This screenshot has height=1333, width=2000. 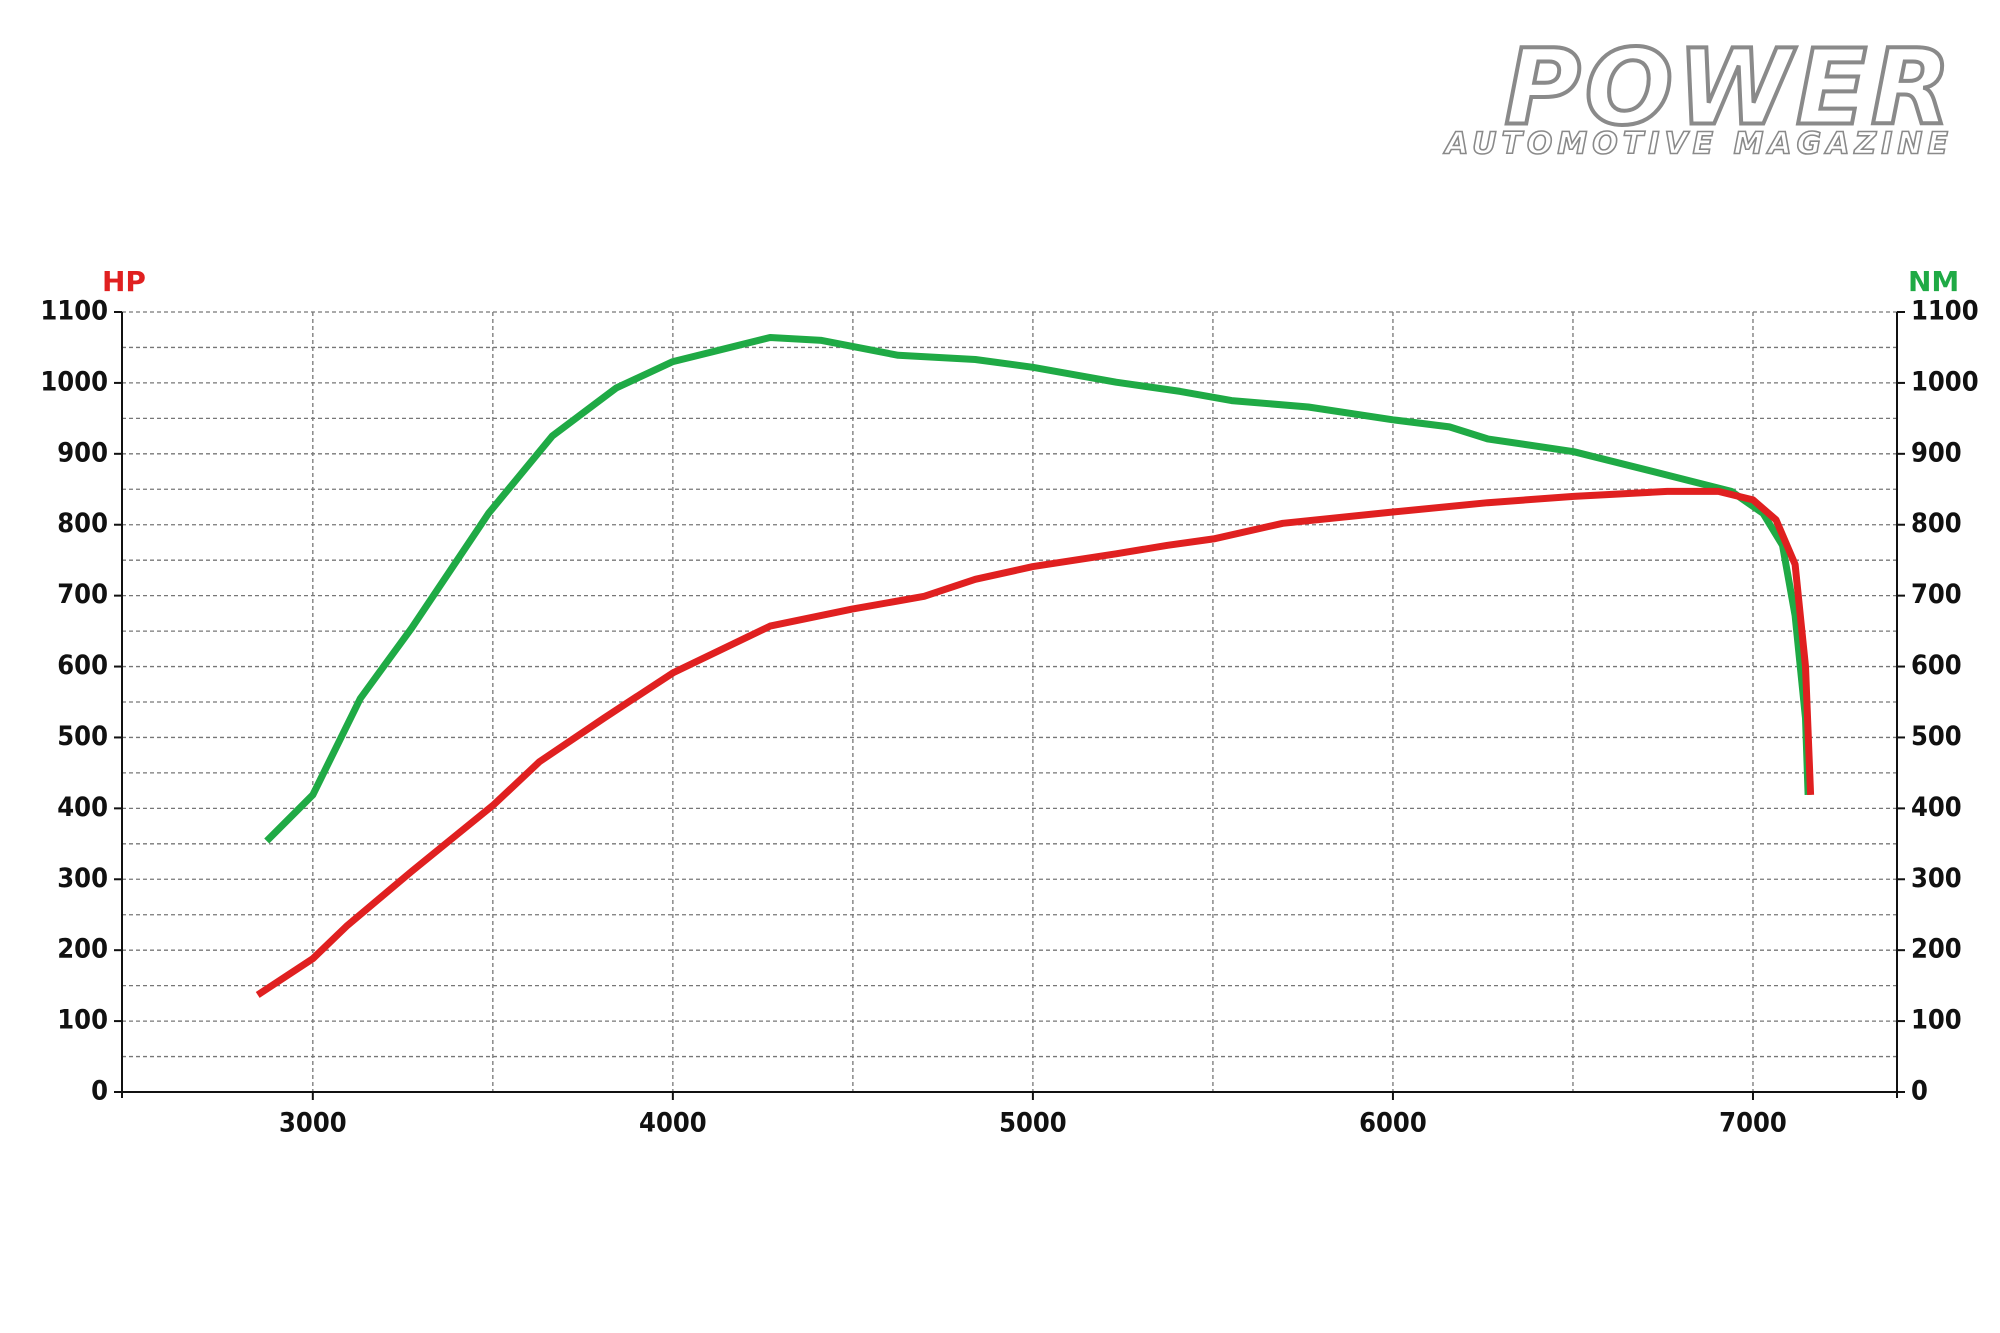 I want to click on y-tick-label: 700, so click(x=82, y=594).